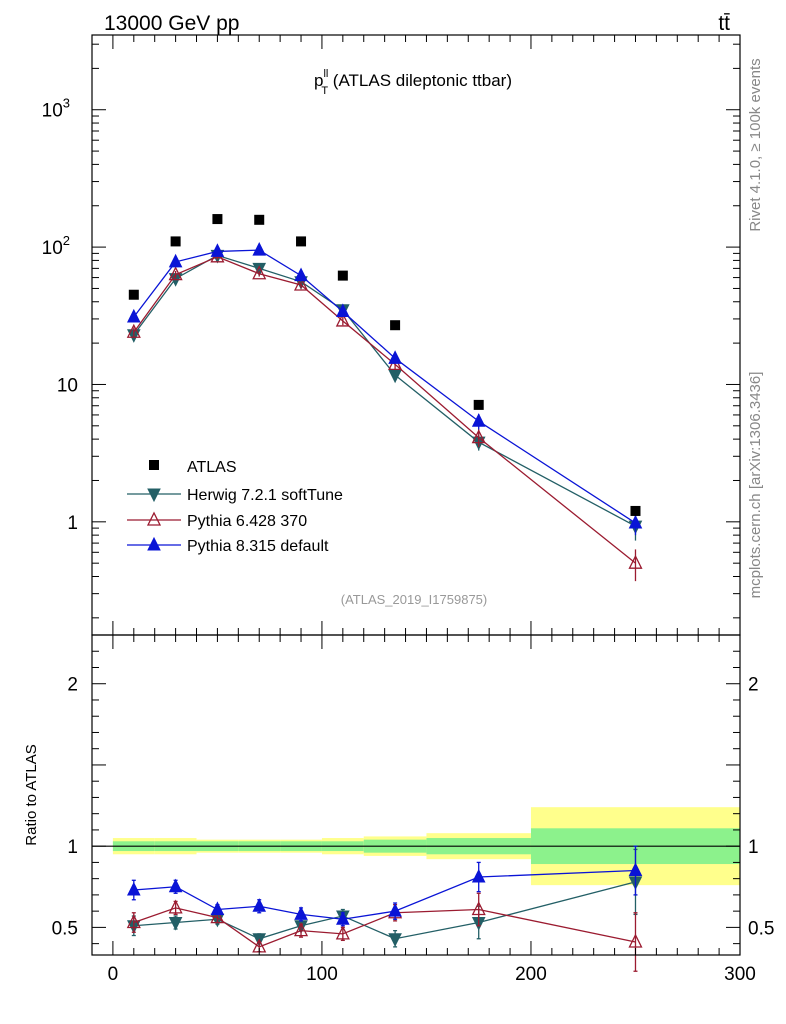 Image resolution: width=786 pixels, height=1024 pixels. What do you see at coordinates (753, 685) in the screenshot?
I see `ratio-y-tick-label-right: 2` at bounding box center [753, 685].